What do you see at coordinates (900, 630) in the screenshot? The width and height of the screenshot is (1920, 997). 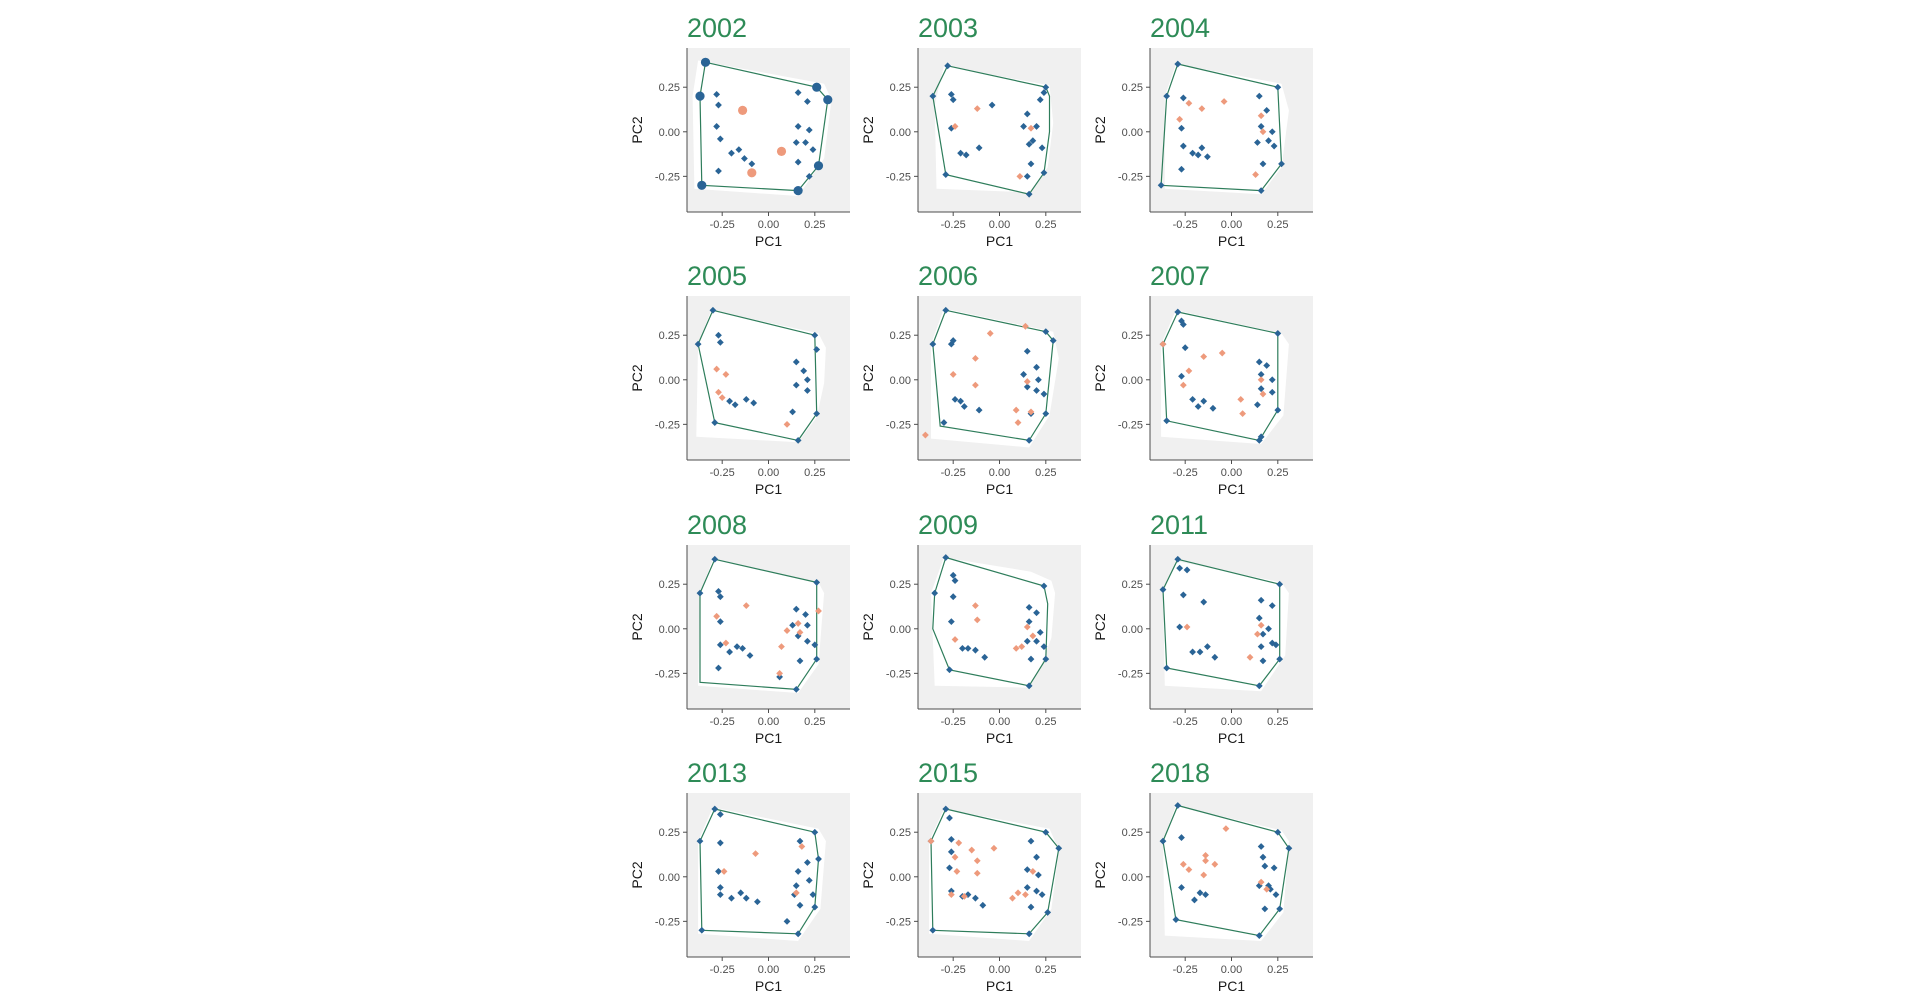 I see `y-tick-label: 0.00` at bounding box center [900, 630].